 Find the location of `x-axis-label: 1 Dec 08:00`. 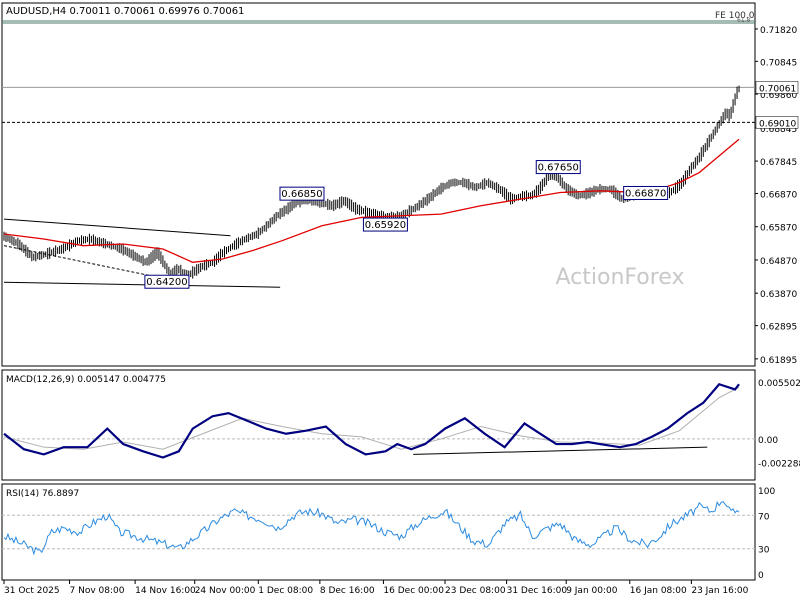

x-axis-label: 1 Dec 08:00 is located at coordinates (285, 591).